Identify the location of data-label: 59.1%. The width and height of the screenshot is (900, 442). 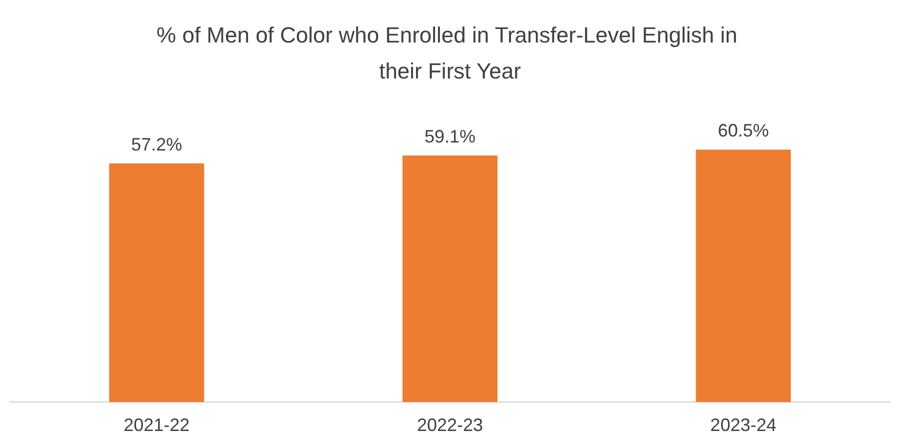
(450, 136).